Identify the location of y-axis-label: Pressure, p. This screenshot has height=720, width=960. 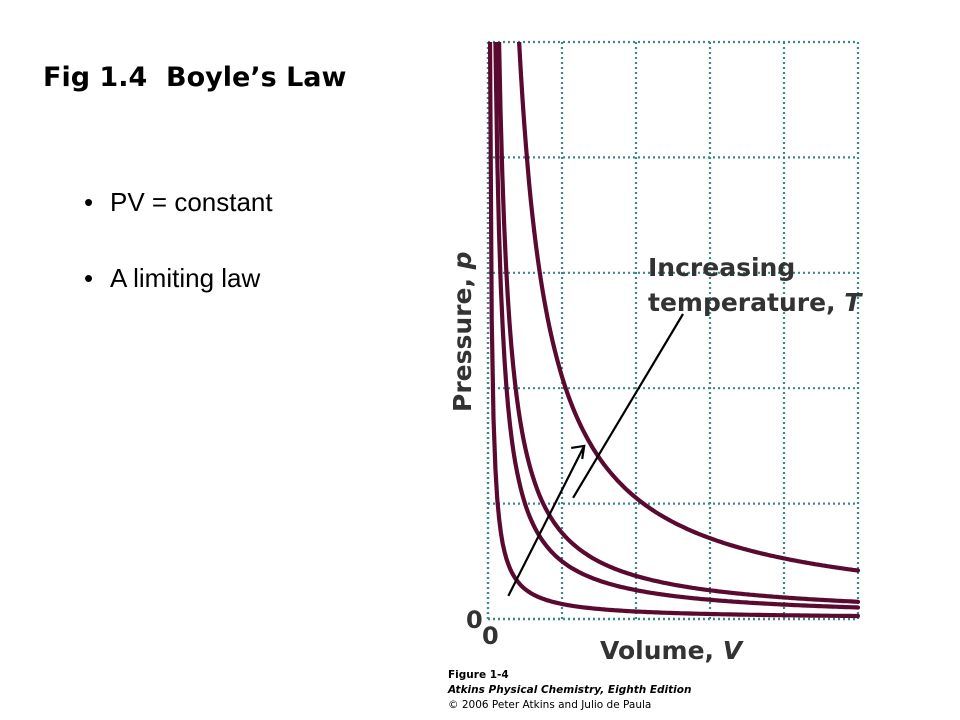
(462, 331).